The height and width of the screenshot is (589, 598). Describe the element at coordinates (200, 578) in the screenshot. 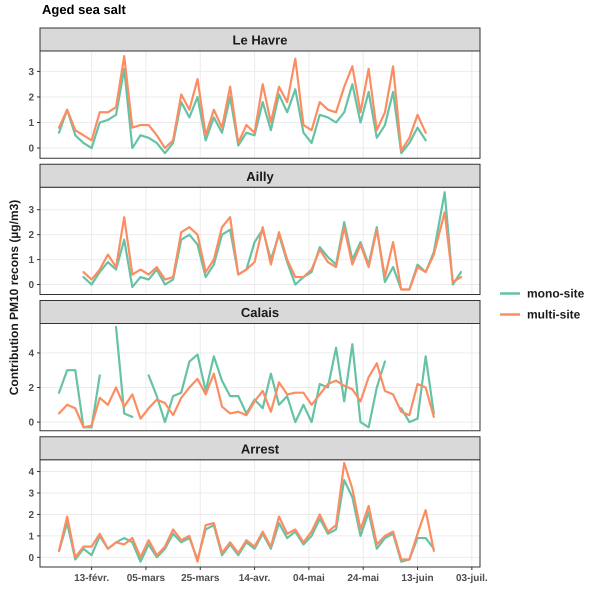

I see `x-tick-label: 25-mars` at that location.